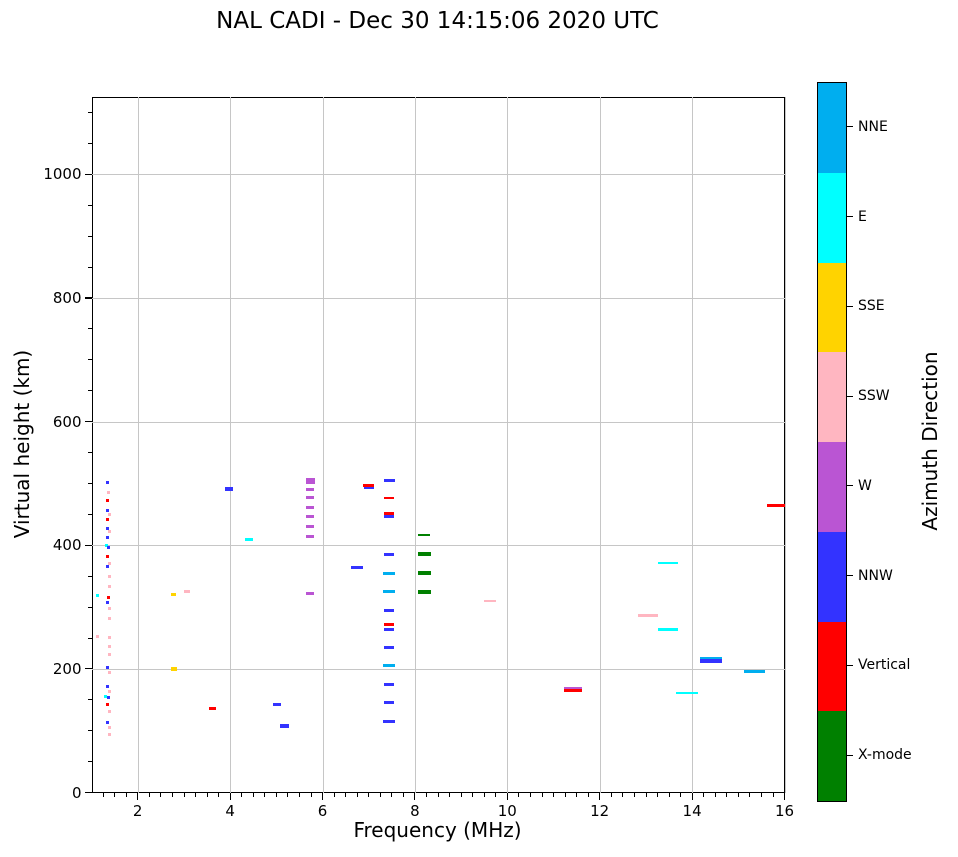 The height and width of the screenshot is (857, 958). What do you see at coordinates (437, 830) in the screenshot?
I see `x-axis-label: Frequency (MHz)` at bounding box center [437, 830].